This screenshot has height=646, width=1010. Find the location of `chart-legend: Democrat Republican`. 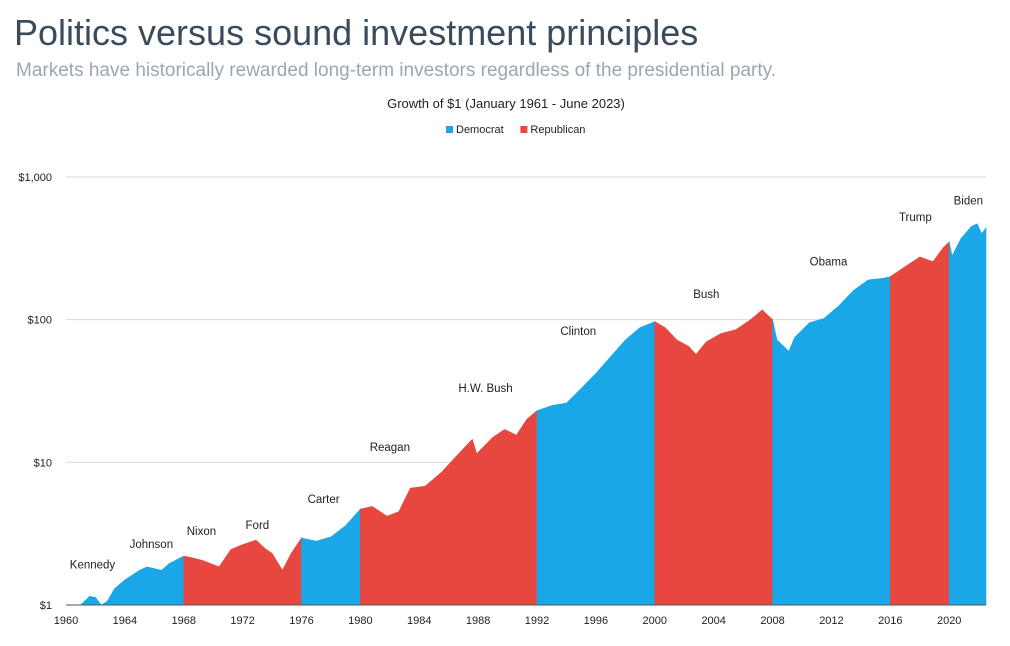

chart-legend: Democrat Republican is located at coordinates (515, 130).